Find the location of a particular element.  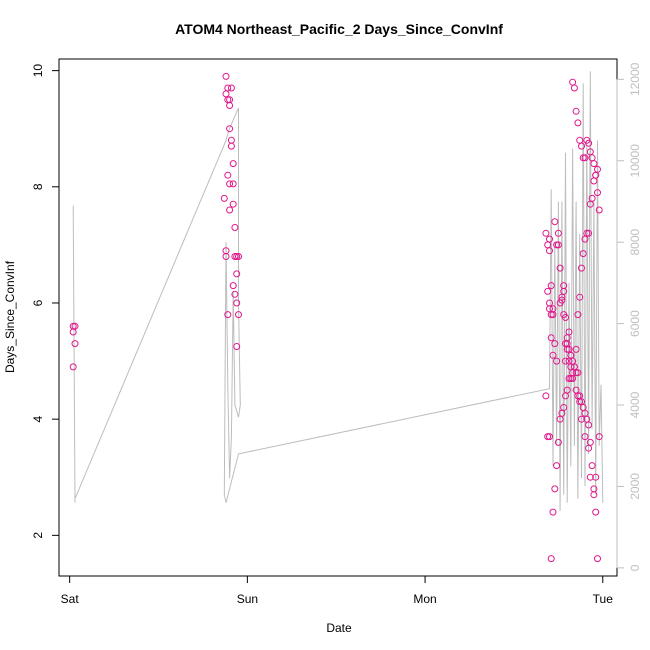

y-tick-label: 2 is located at coordinates (38, 535).